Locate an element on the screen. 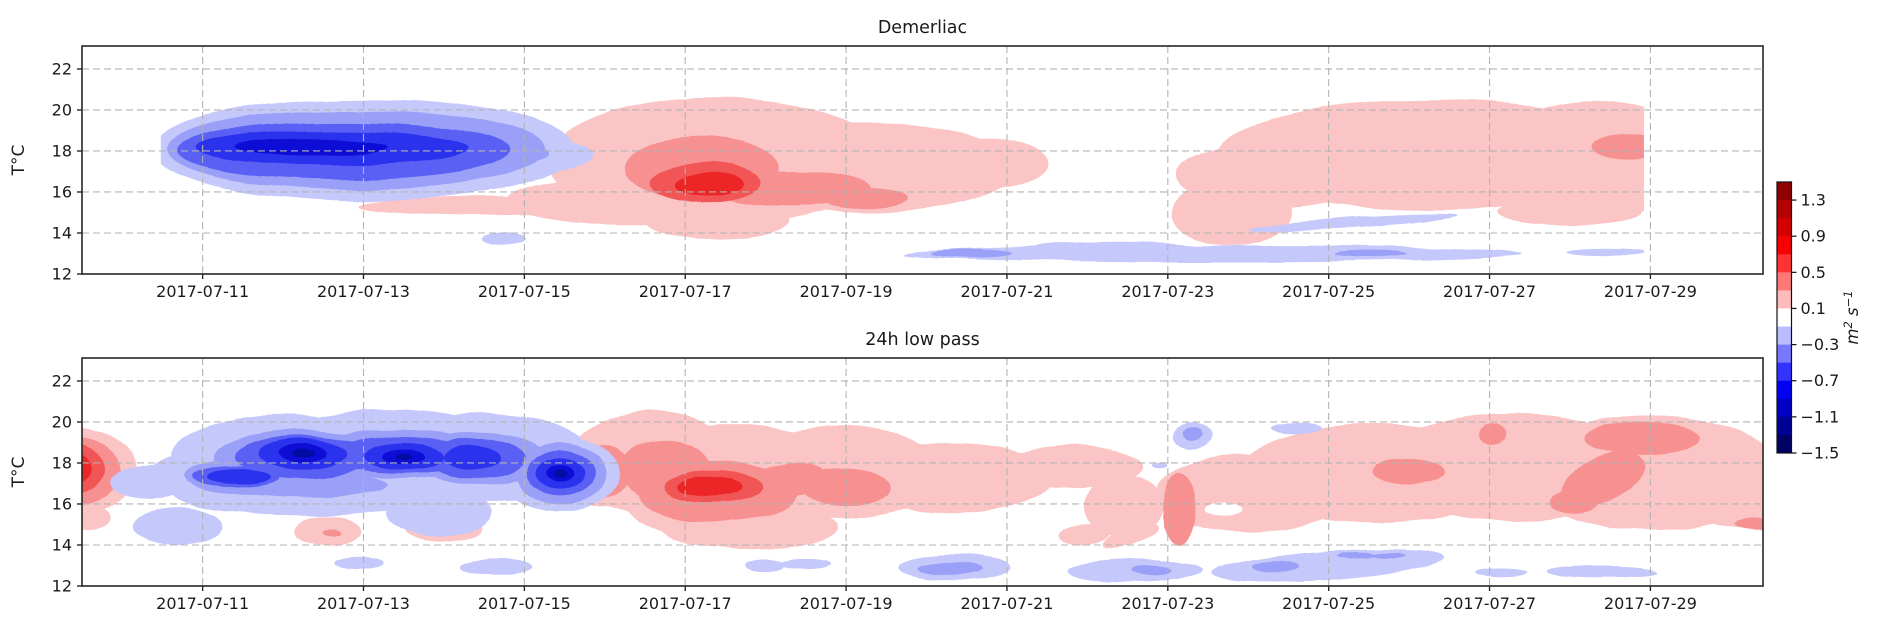 This screenshot has width=1892, height=634. y-tick-label: 22 is located at coordinates (62, 380).